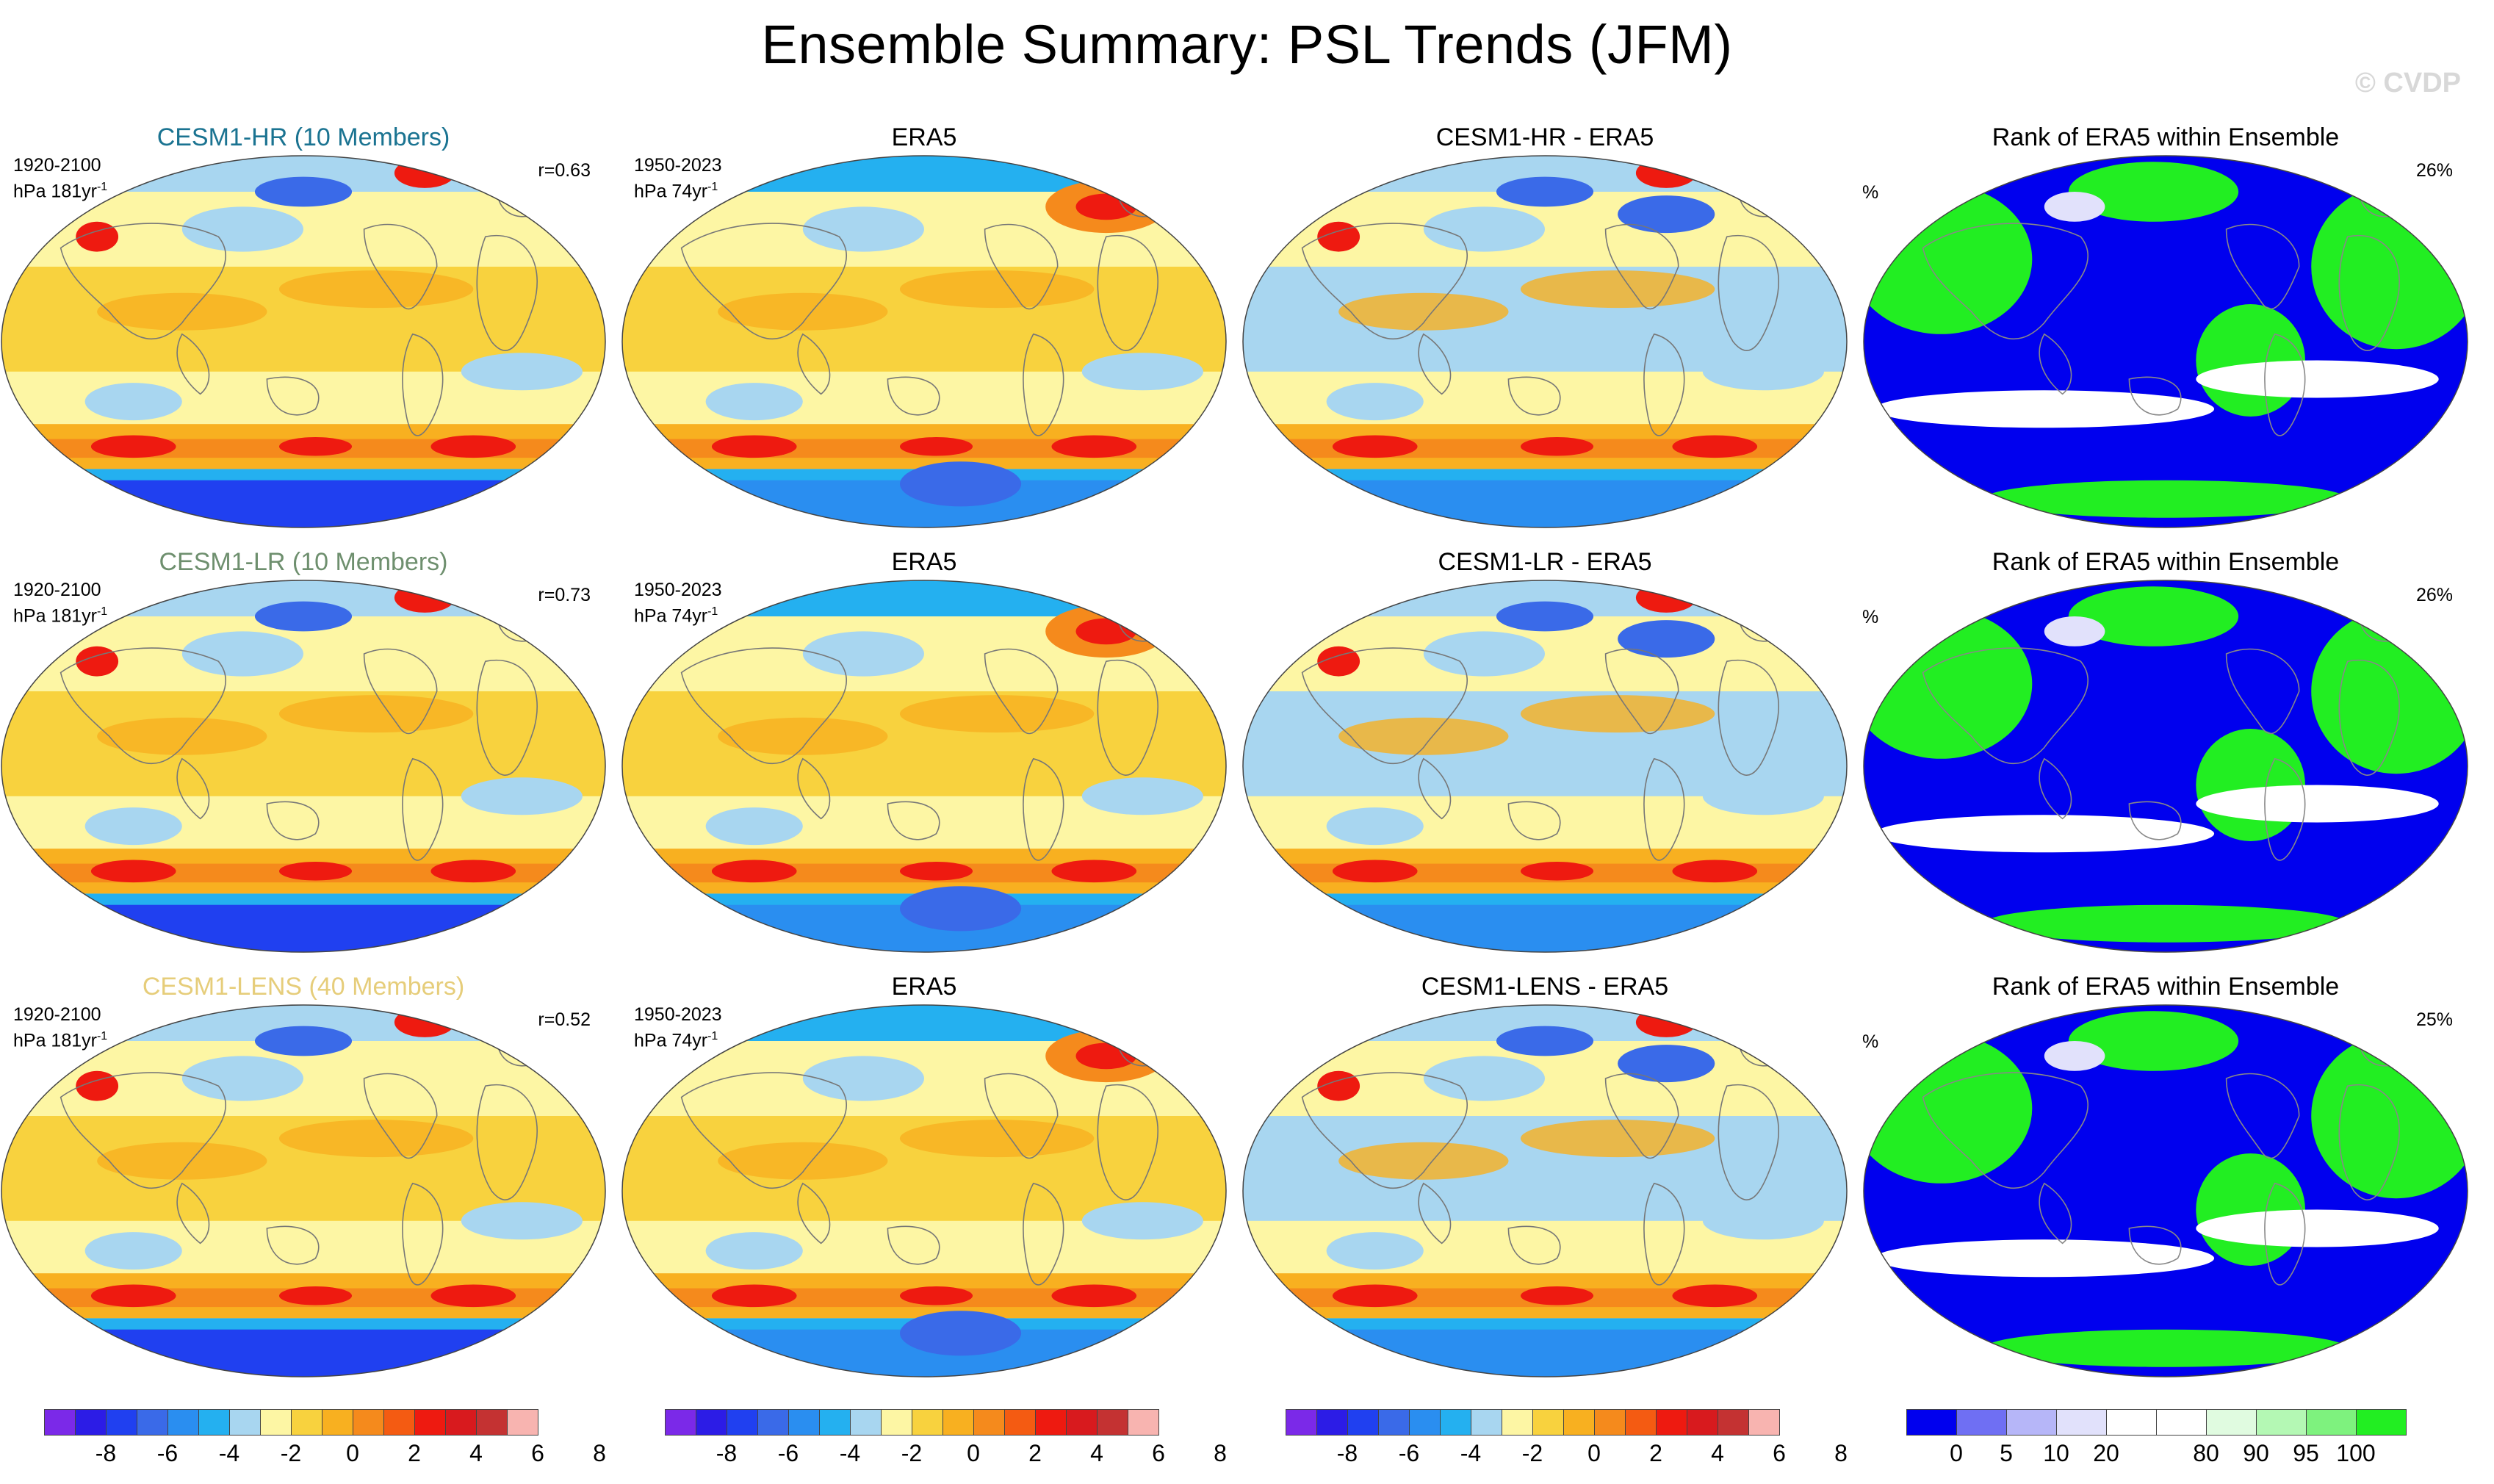 The image size is (2494, 1484). Describe the element at coordinates (167, 1453) in the screenshot. I see `colorbar-tick-label: -6` at that location.